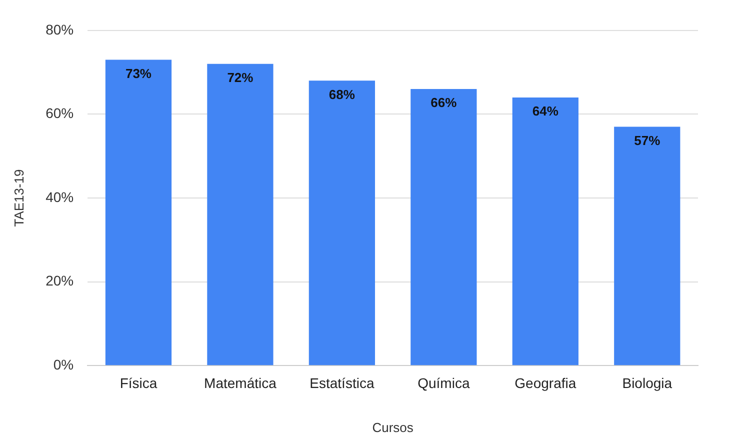  Describe the element at coordinates (240, 382) in the screenshot. I see `x-tick-label: Matemática` at that location.